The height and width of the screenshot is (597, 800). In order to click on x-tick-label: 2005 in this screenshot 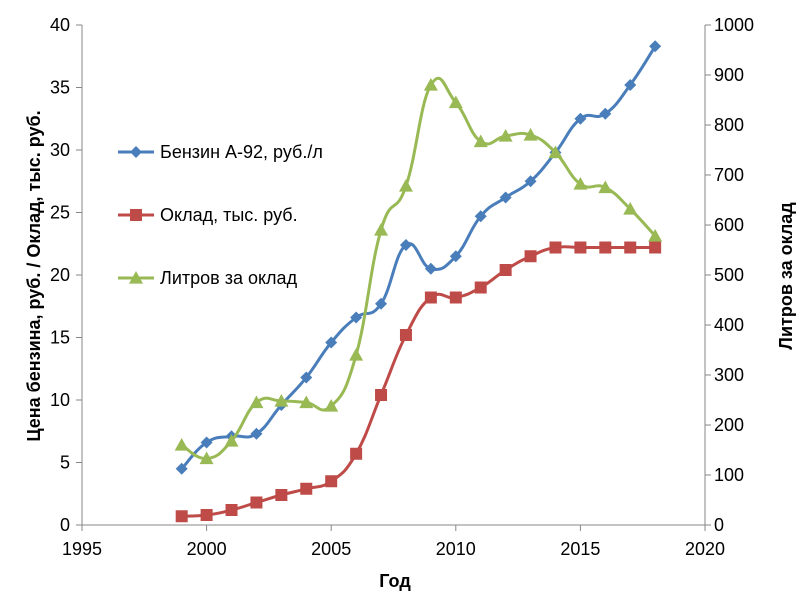, I will do `click(331, 549)`.